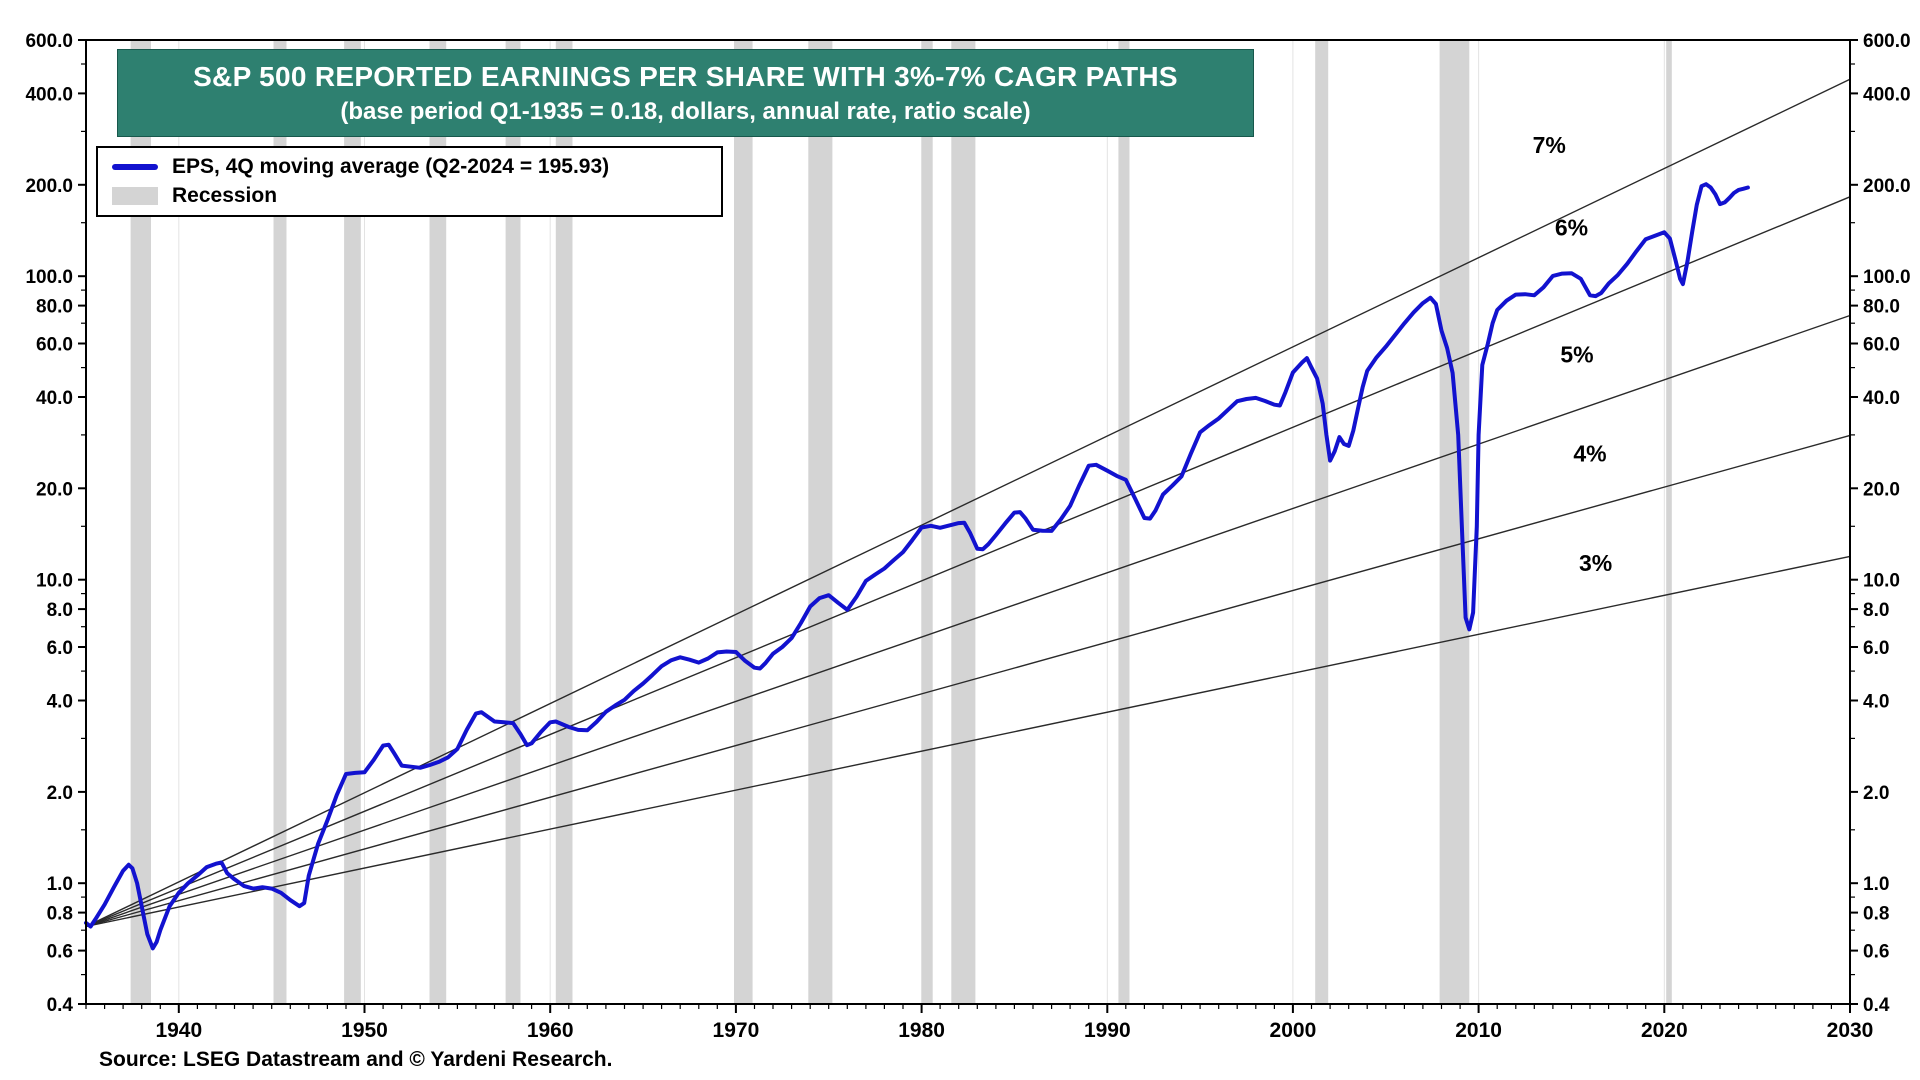 The image size is (1920, 1080). Describe the element at coordinates (60, 648) in the screenshot. I see `y-tick-label-left: 6.0` at that location.